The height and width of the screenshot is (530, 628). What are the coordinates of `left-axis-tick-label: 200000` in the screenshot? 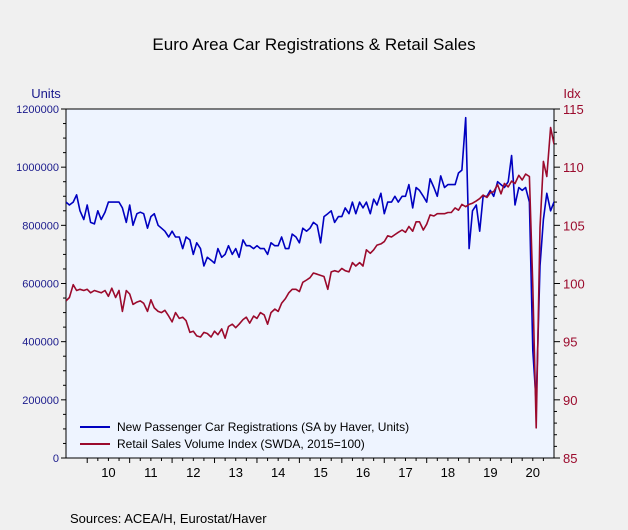 It's located at (40, 401).